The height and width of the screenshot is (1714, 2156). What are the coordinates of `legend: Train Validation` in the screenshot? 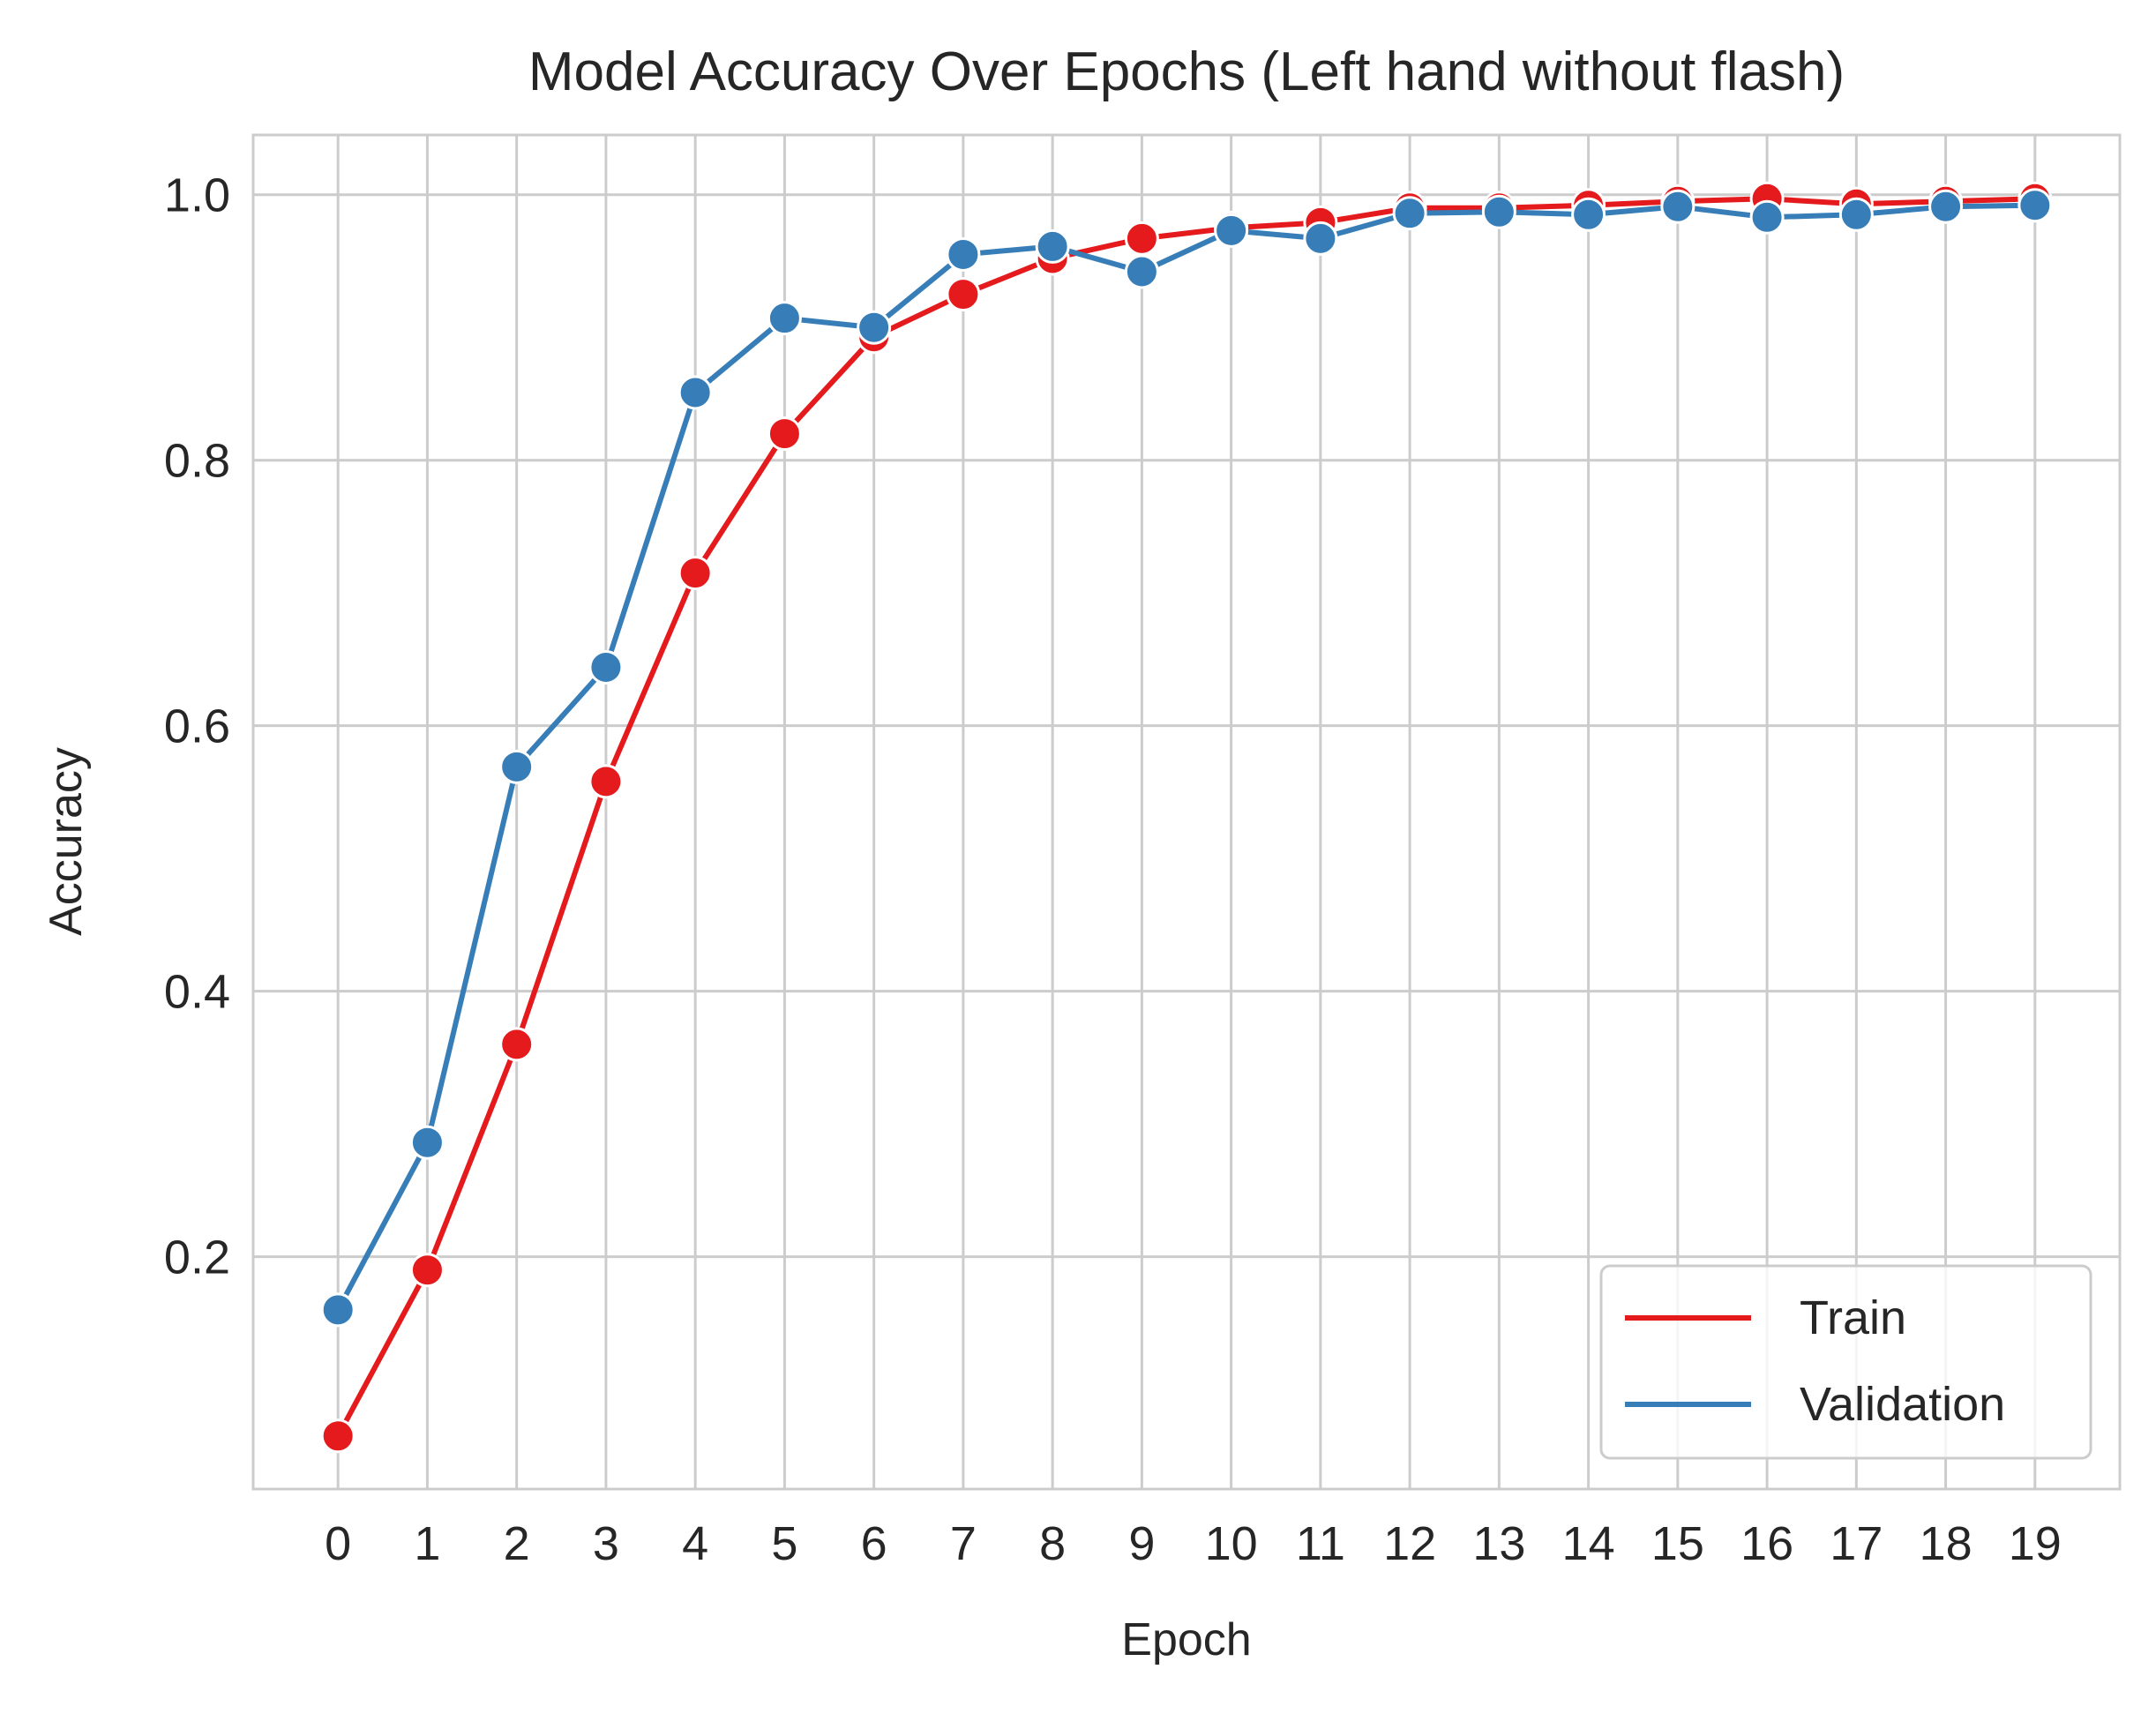 It's located at (1846, 1362).